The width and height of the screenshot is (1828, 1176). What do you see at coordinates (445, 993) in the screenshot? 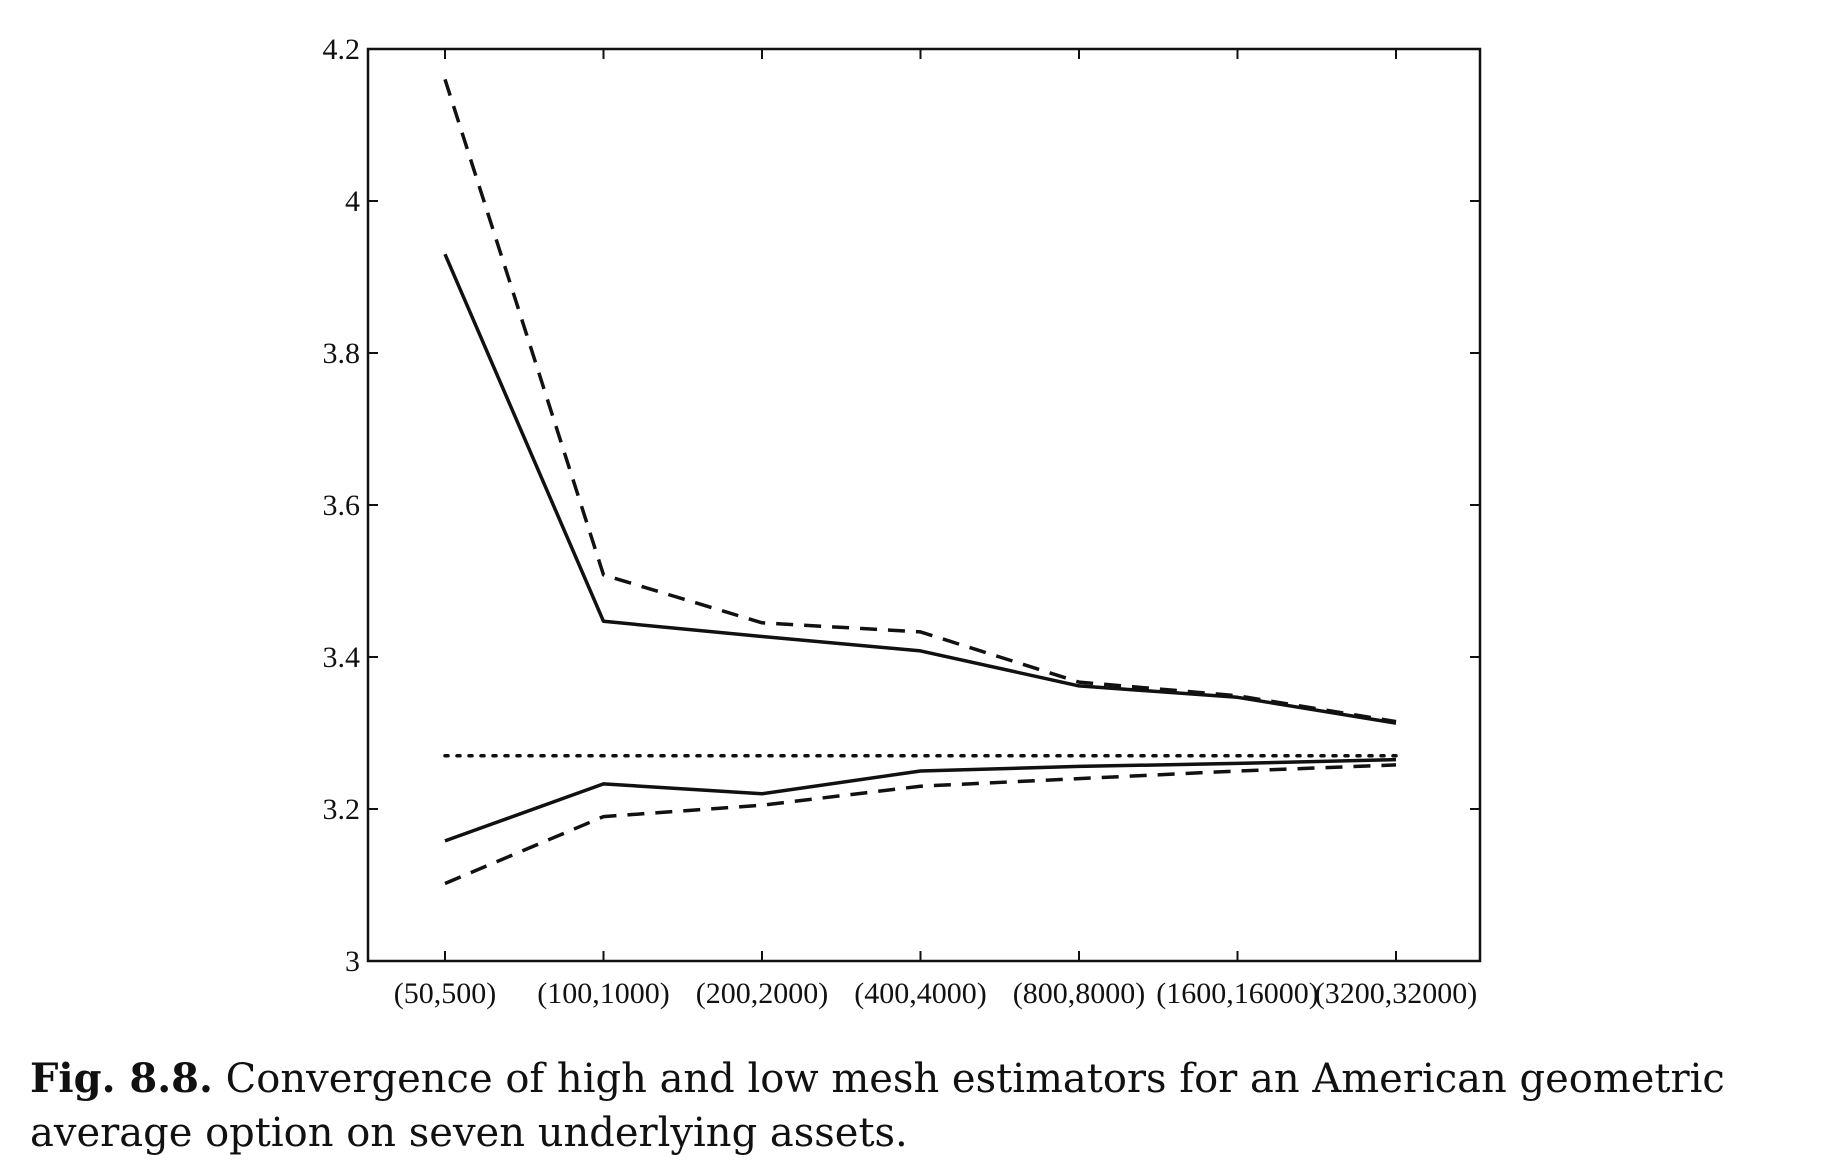
I see `x-tick-label: (50,500)` at bounding box center [445, 993].